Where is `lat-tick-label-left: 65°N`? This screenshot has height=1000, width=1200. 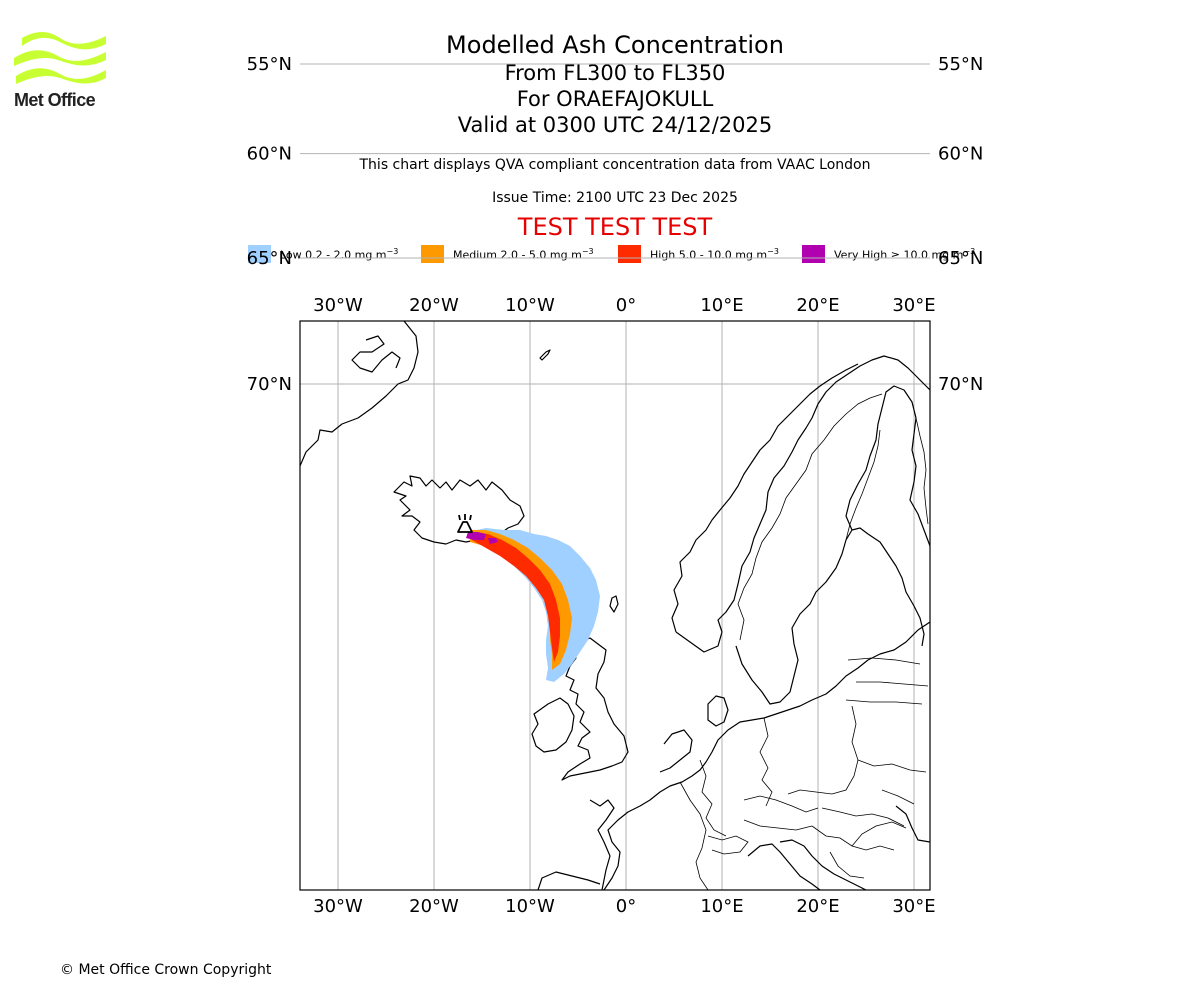
lat-tick-label-left: 65°N is located at coordinates (269, 258).